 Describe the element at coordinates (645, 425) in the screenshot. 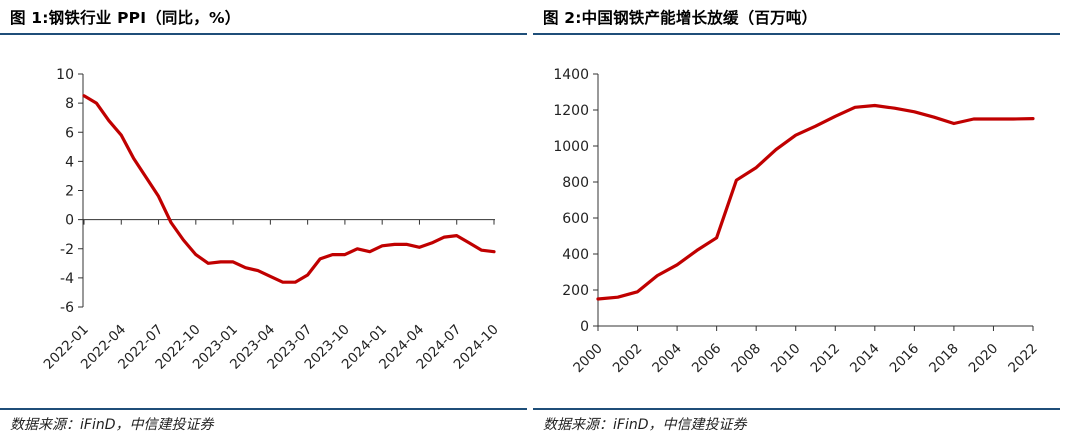

I see `figure-2-source: 数据来源：iFinD，中信建投证券` at that location.